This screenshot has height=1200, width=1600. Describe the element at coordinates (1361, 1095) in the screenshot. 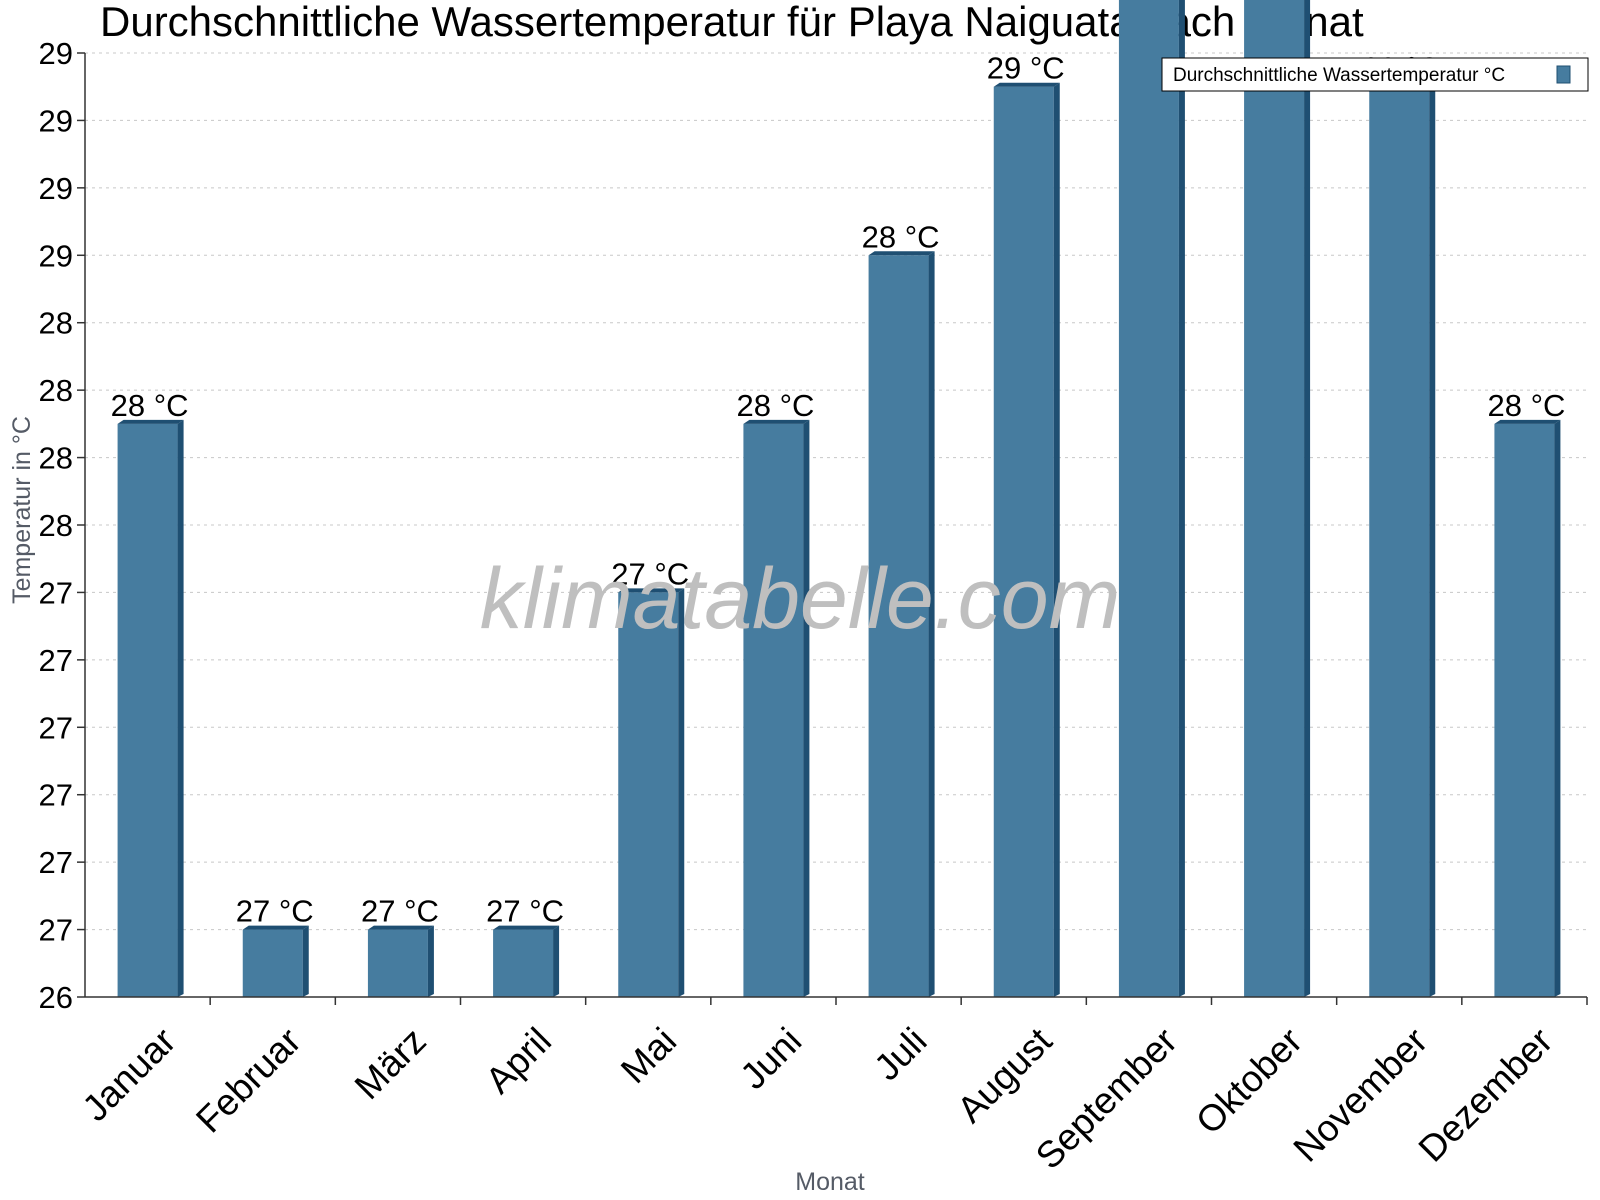

I see `x-tick-label: November` at that location.